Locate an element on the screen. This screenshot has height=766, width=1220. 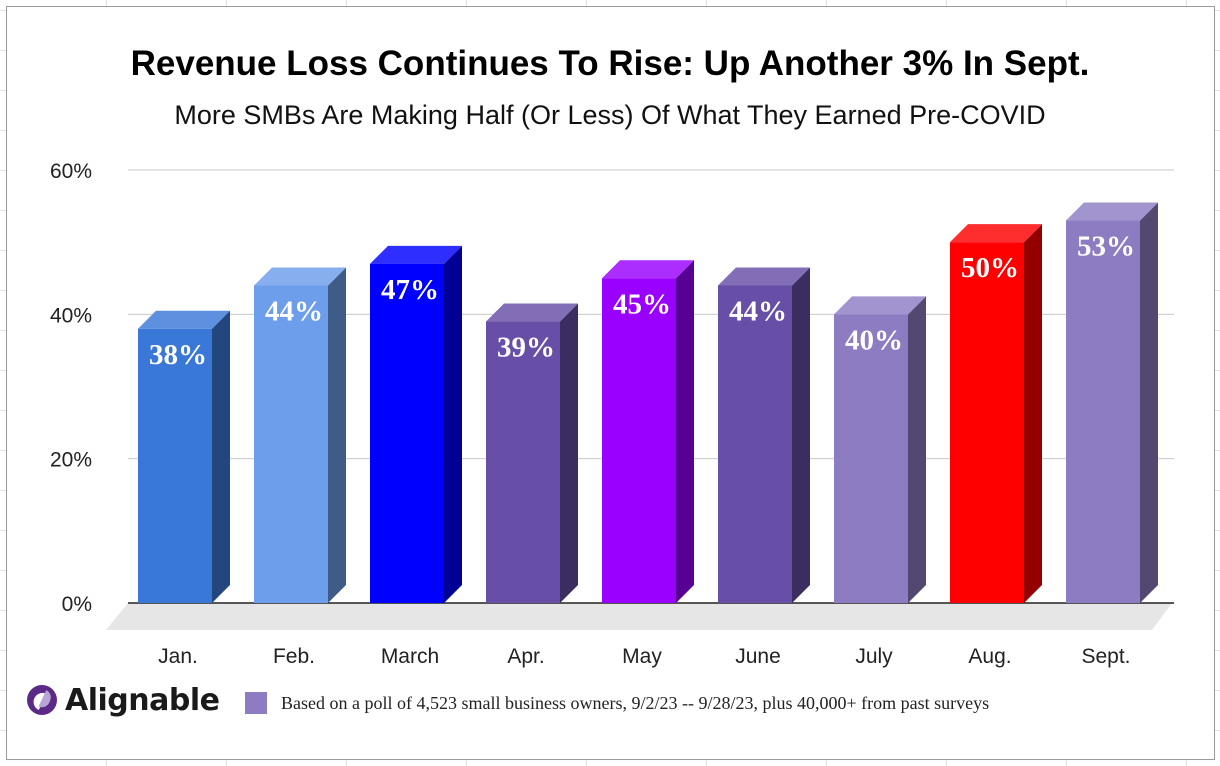
bar-group: 44% Feb. is located at coordinates (300, 467).